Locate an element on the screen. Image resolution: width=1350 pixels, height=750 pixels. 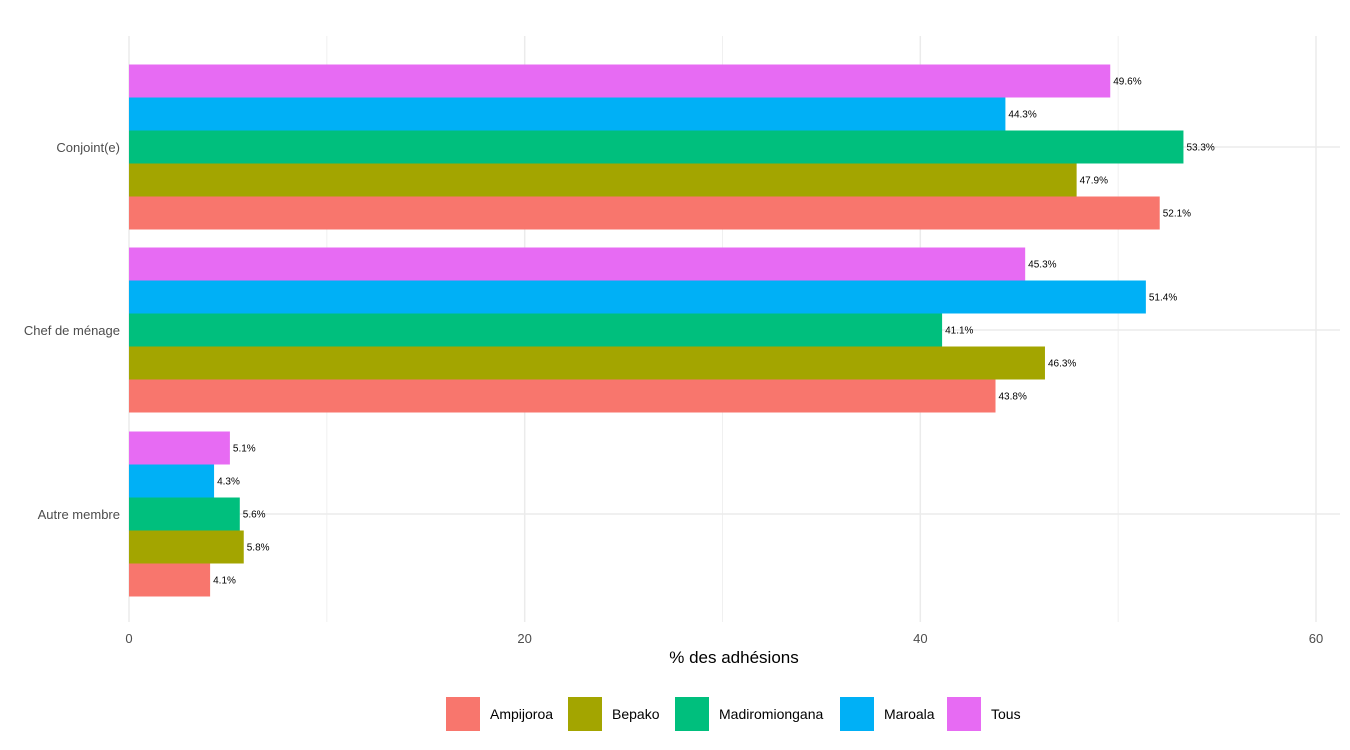
legend-label: Tous is located at coordinates (1006, 714).